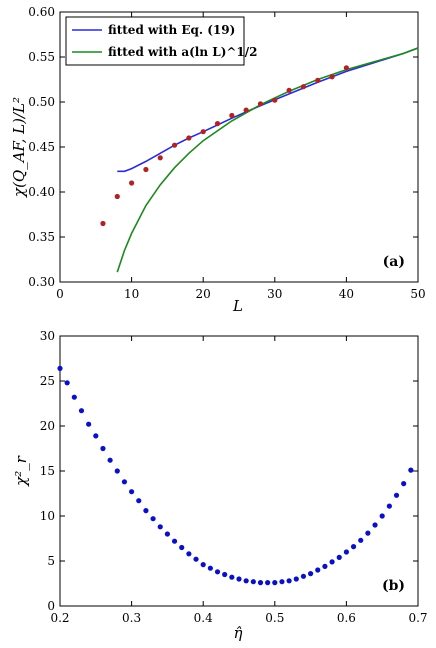  I want to click on x-tick-label: 50, so click(417, 294).